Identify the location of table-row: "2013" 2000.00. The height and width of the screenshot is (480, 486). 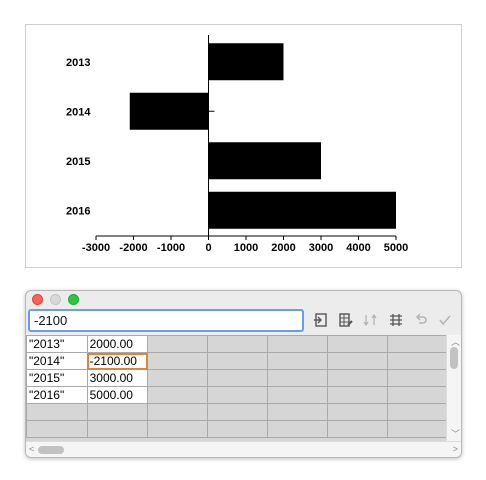
(237, 344).